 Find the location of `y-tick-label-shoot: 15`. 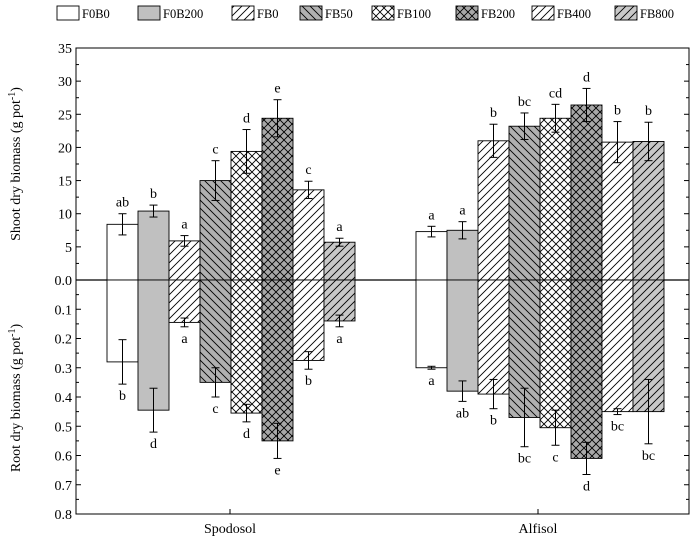

y-tick-label-shoot: 15 is located at coordinates (65, 182).